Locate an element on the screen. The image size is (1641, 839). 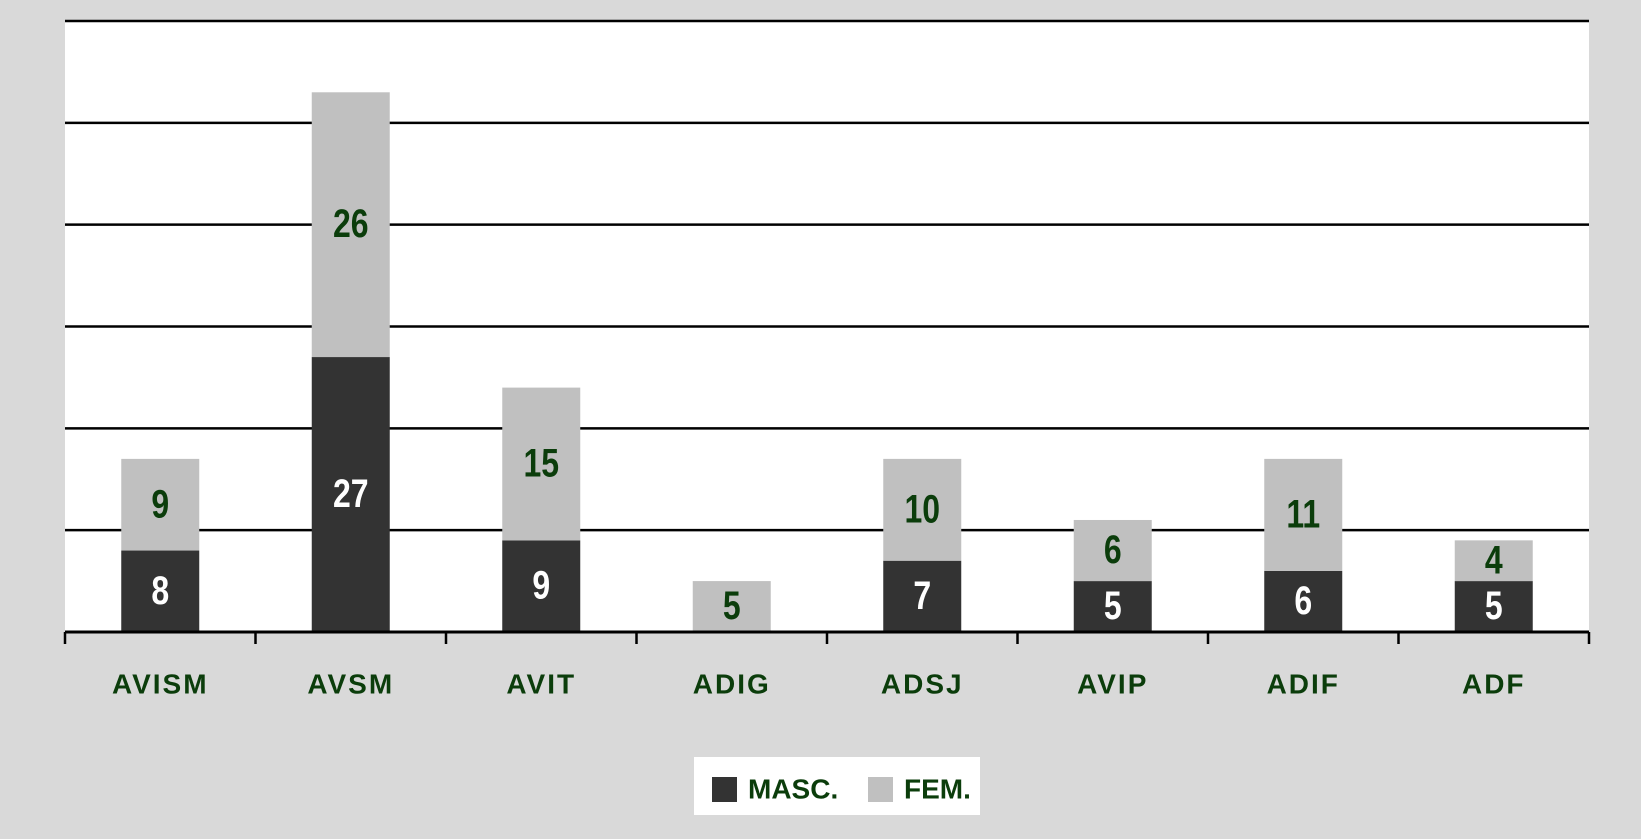
data-label: 10 is located at coordinates (922, 508).